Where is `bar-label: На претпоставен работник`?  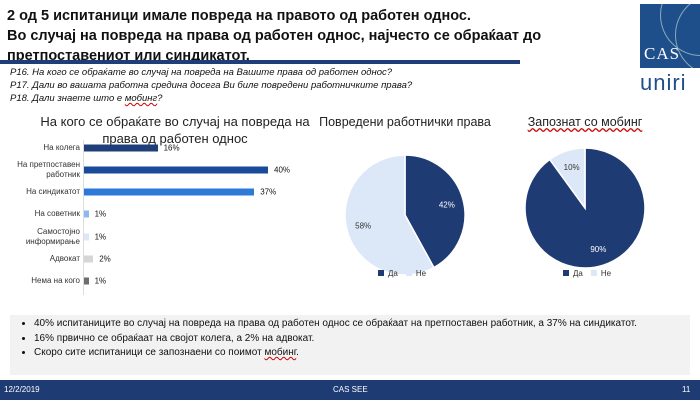 bar-label: На претпоставен работник is located at coordinates (48, 169).